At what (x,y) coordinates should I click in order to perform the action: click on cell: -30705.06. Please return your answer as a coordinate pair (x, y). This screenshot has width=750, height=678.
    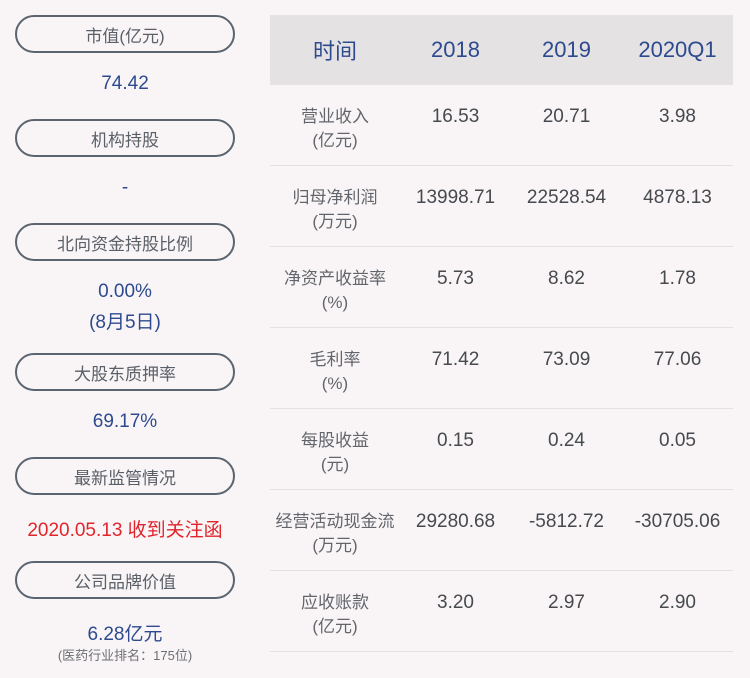
    Looking at the image, I should click on (677, 521).